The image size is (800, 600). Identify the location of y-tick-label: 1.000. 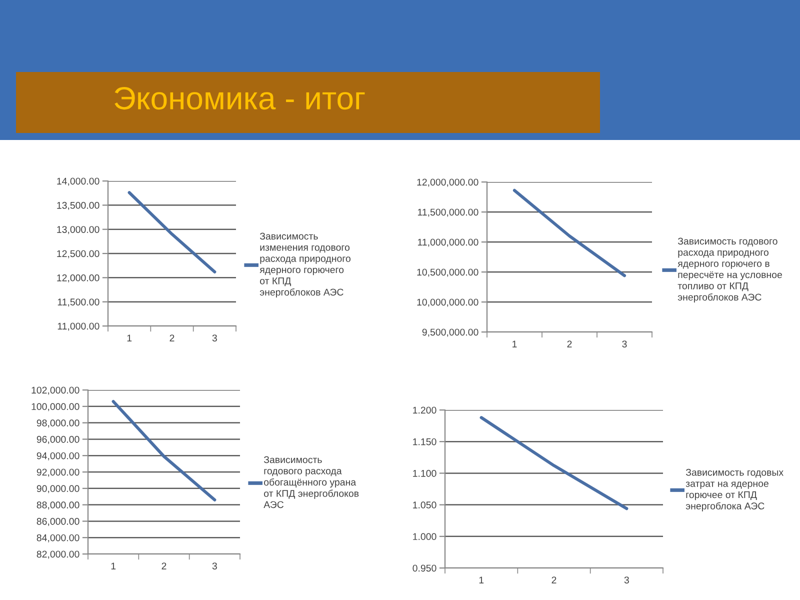
(424, 536).